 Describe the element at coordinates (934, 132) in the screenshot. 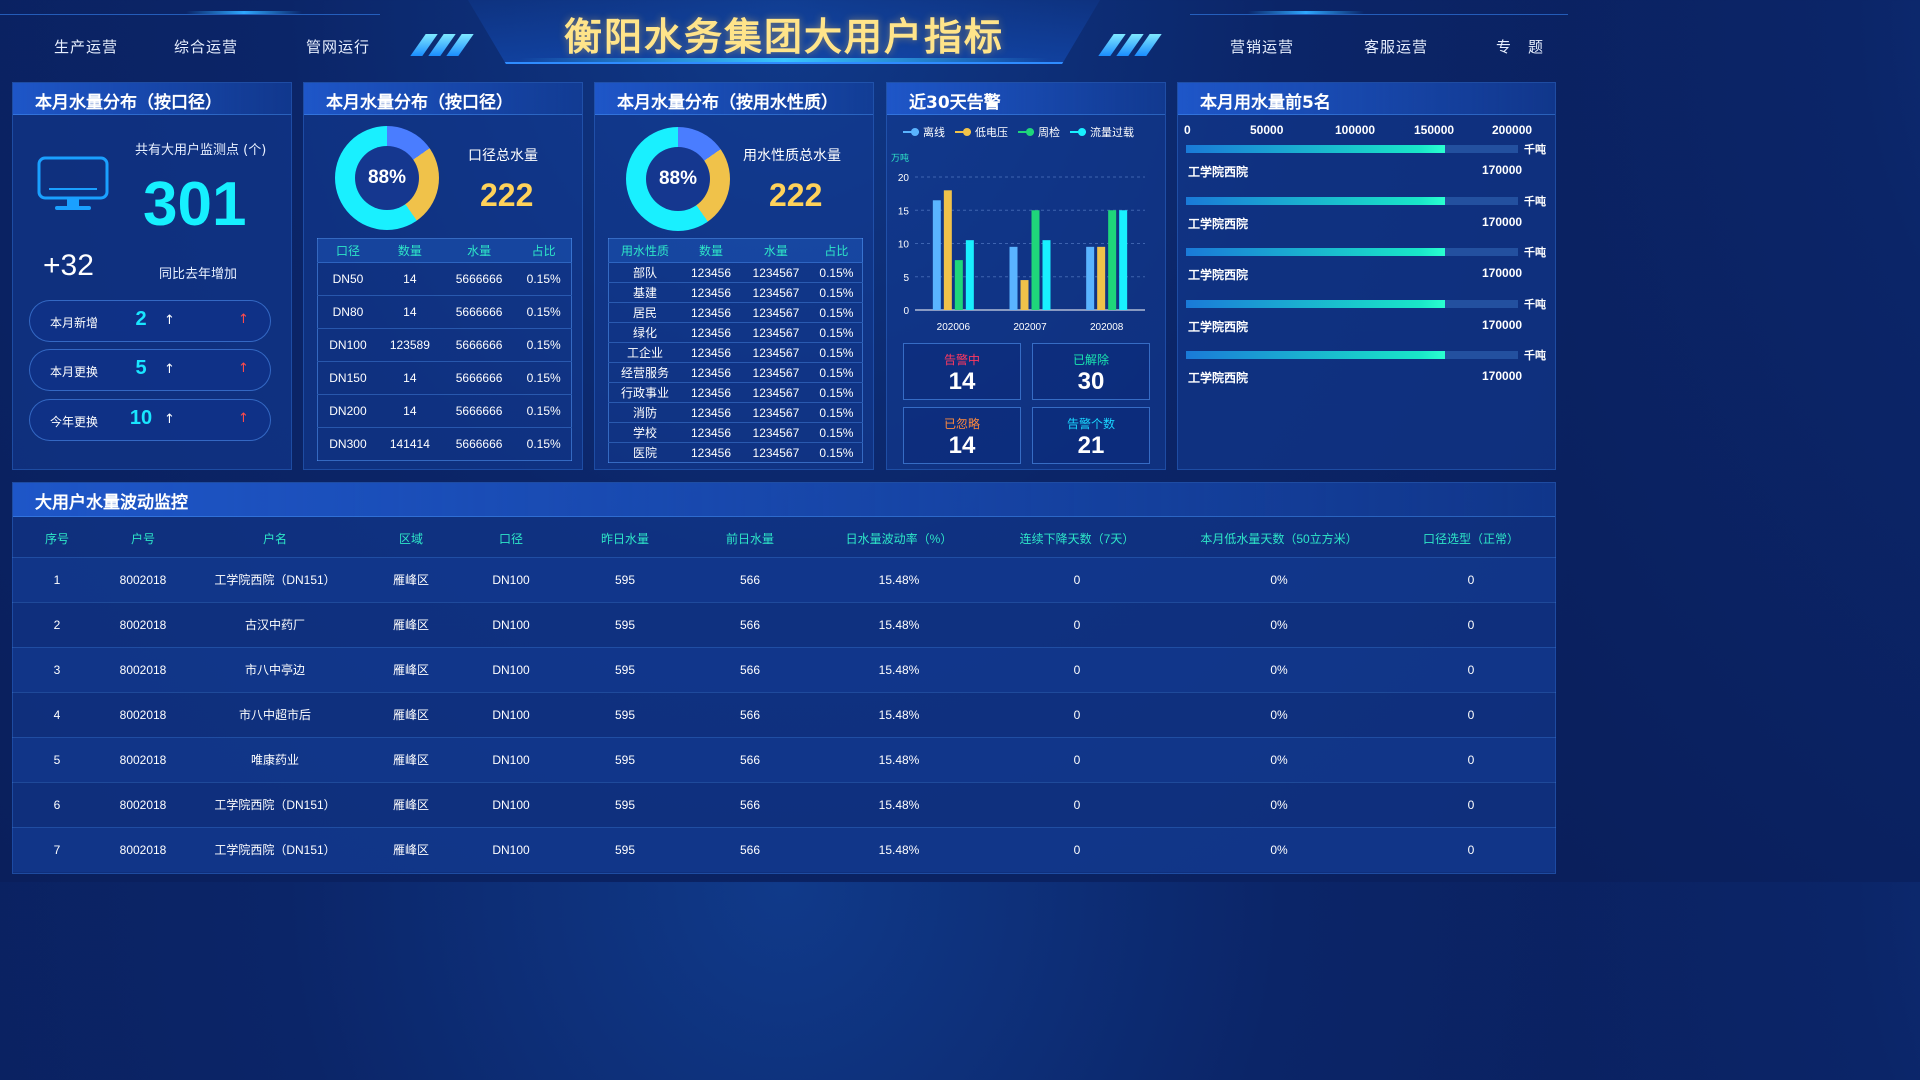

I see `legend-label: 离线` at that location.